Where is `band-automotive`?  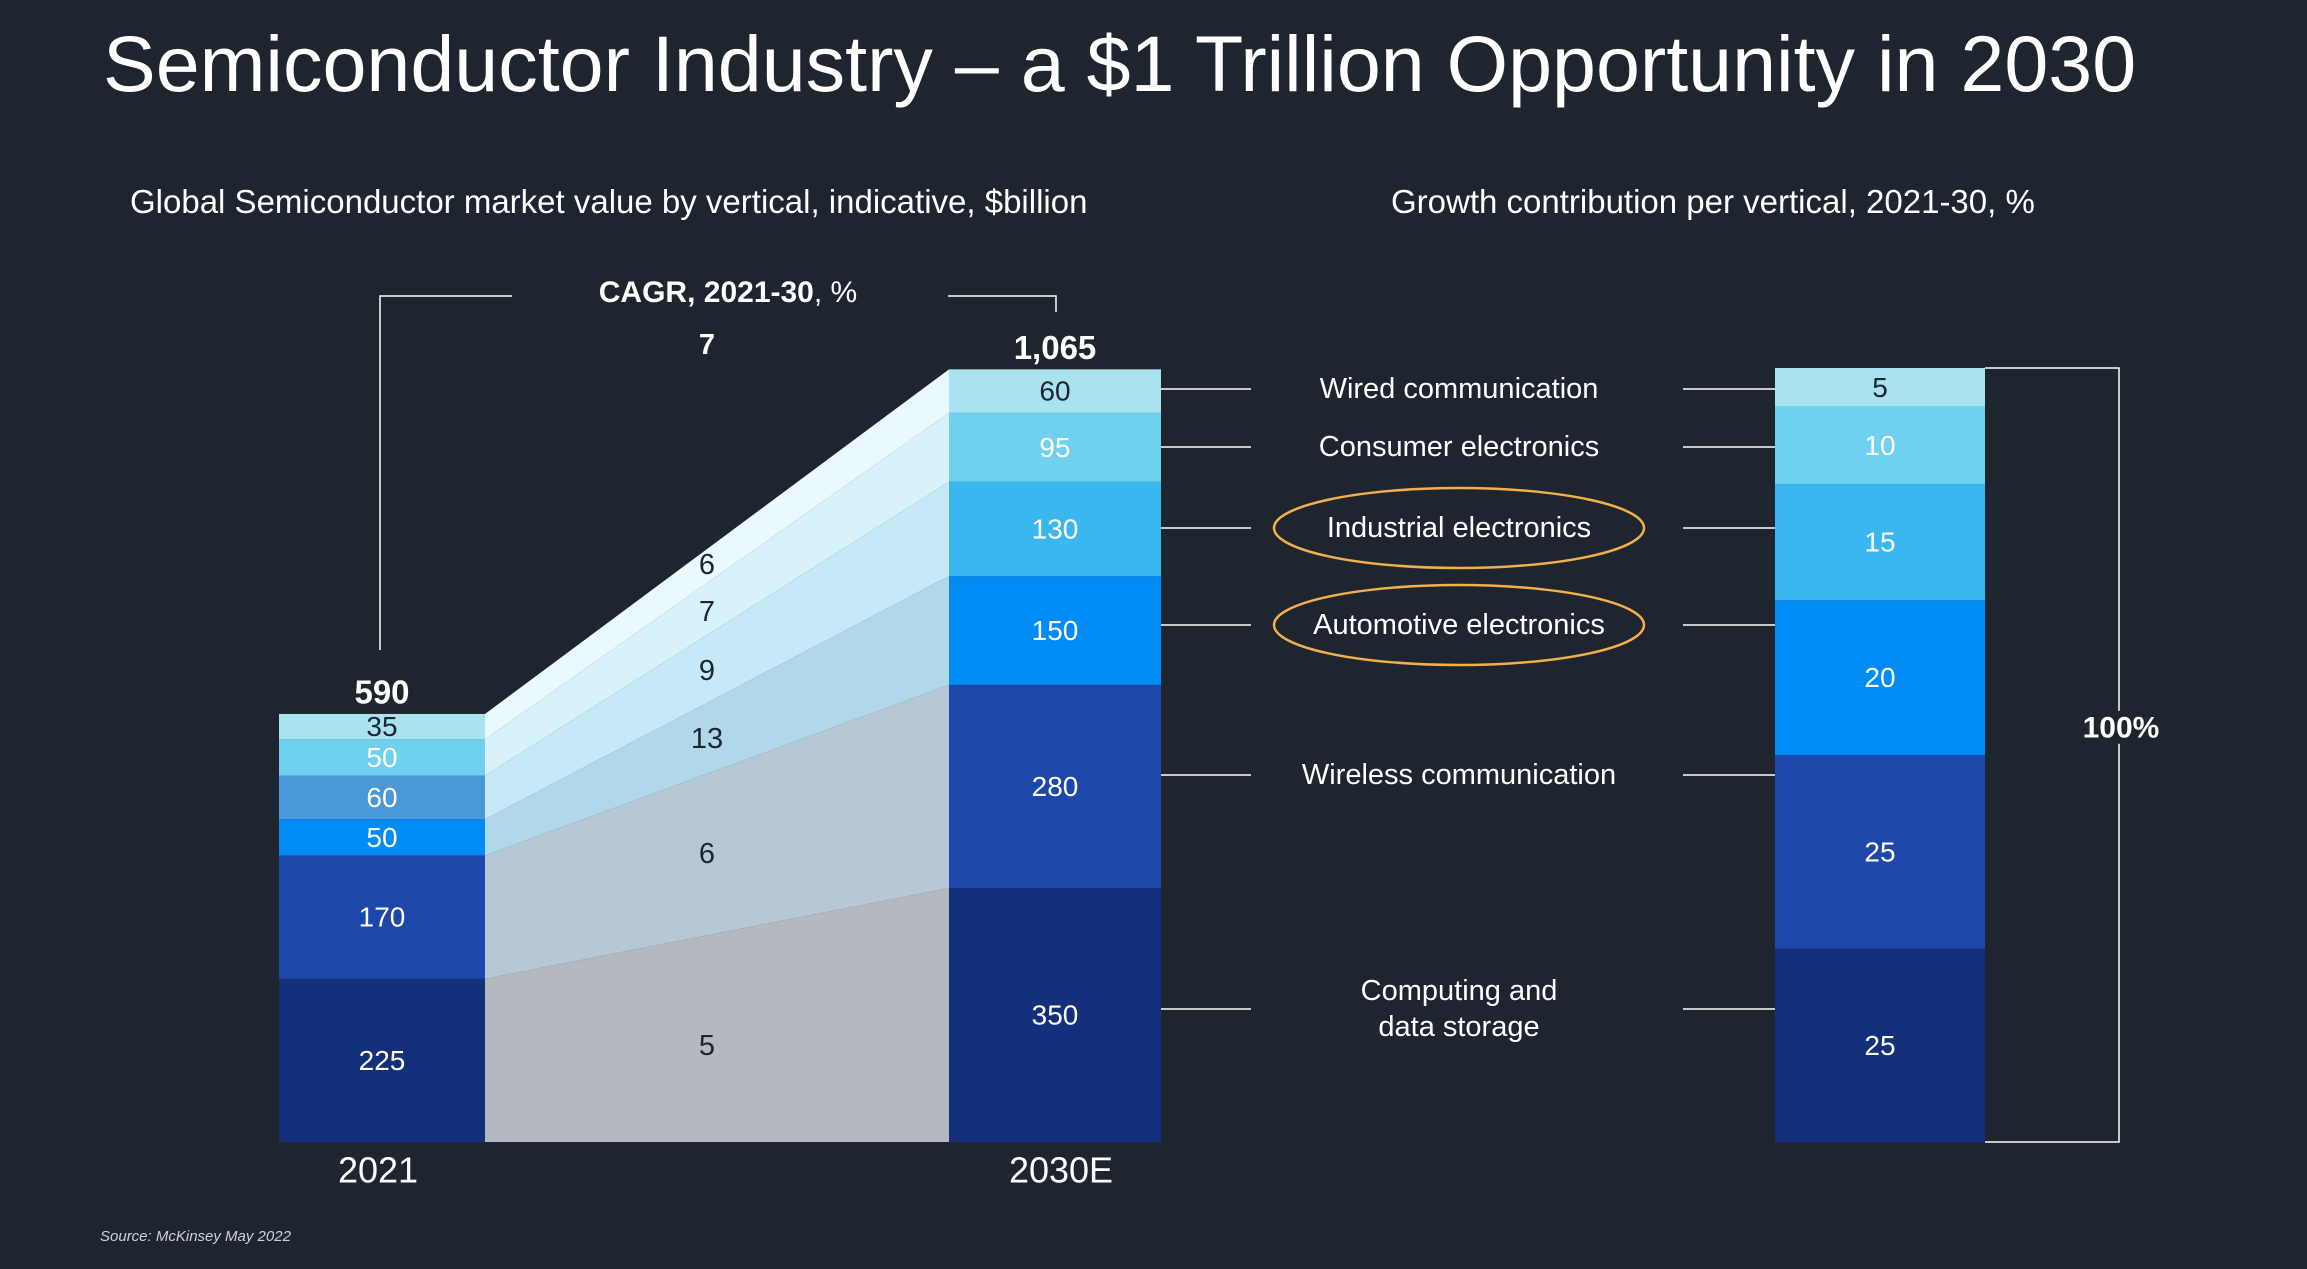 band-automotive is located at coordinates (717, 716).